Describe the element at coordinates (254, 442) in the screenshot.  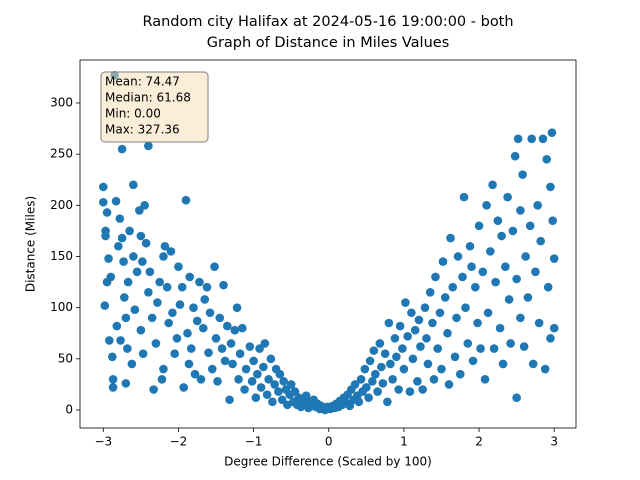
I see `x-tick-label: −1` at that location.